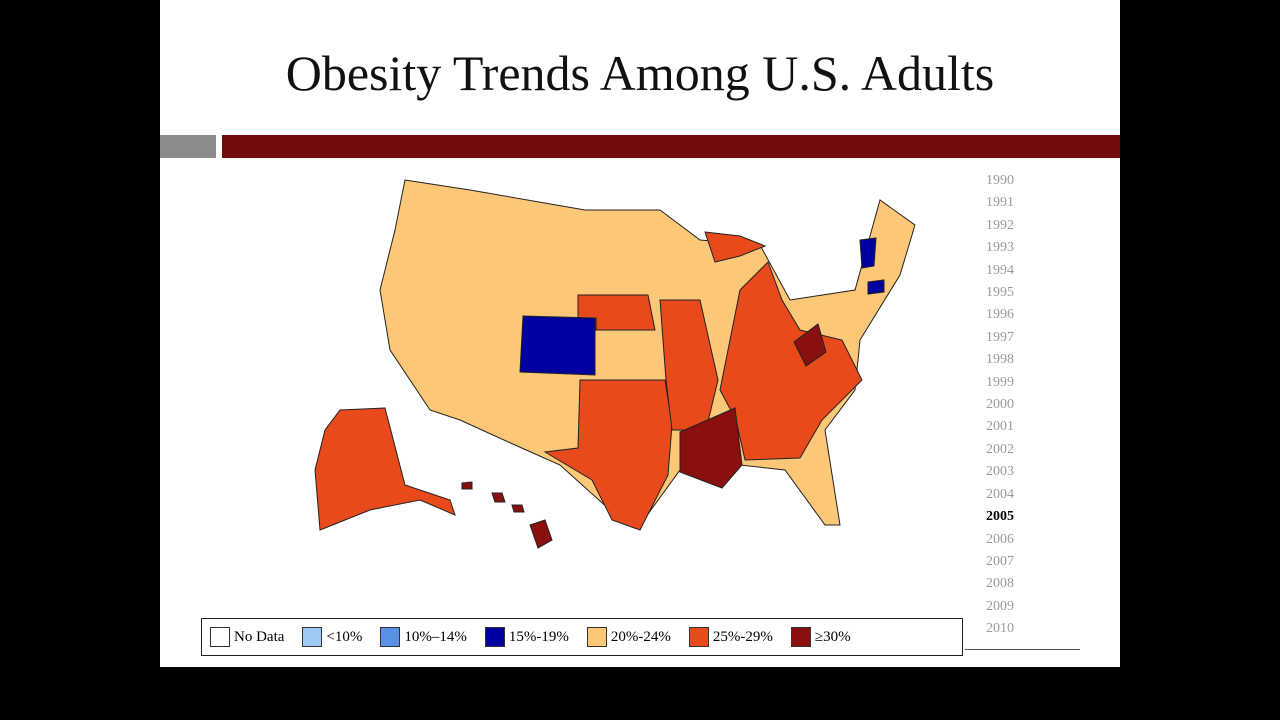 The width and height of the screenshot is (1280, 720). I want to click on legend-label: <10%, so click(344, 636).